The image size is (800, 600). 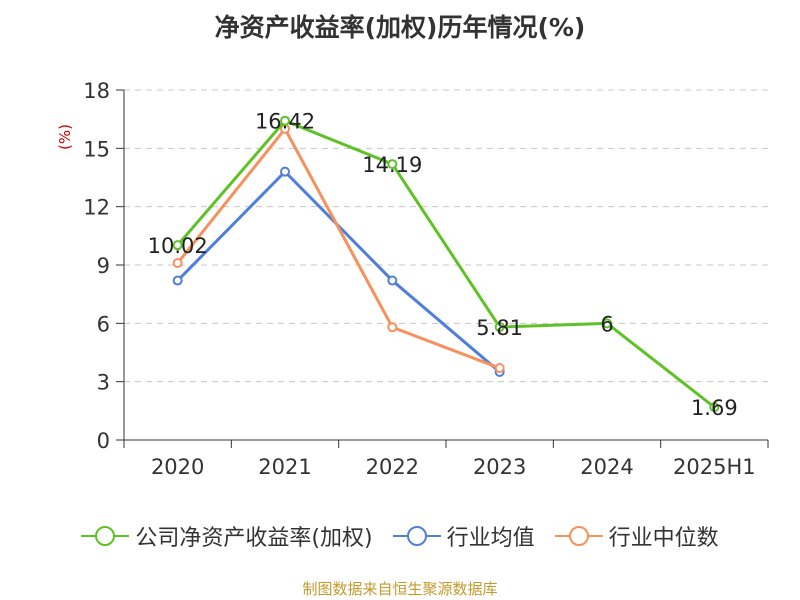 I want to click on series-2-point-2023, so click(x=499, y=368).